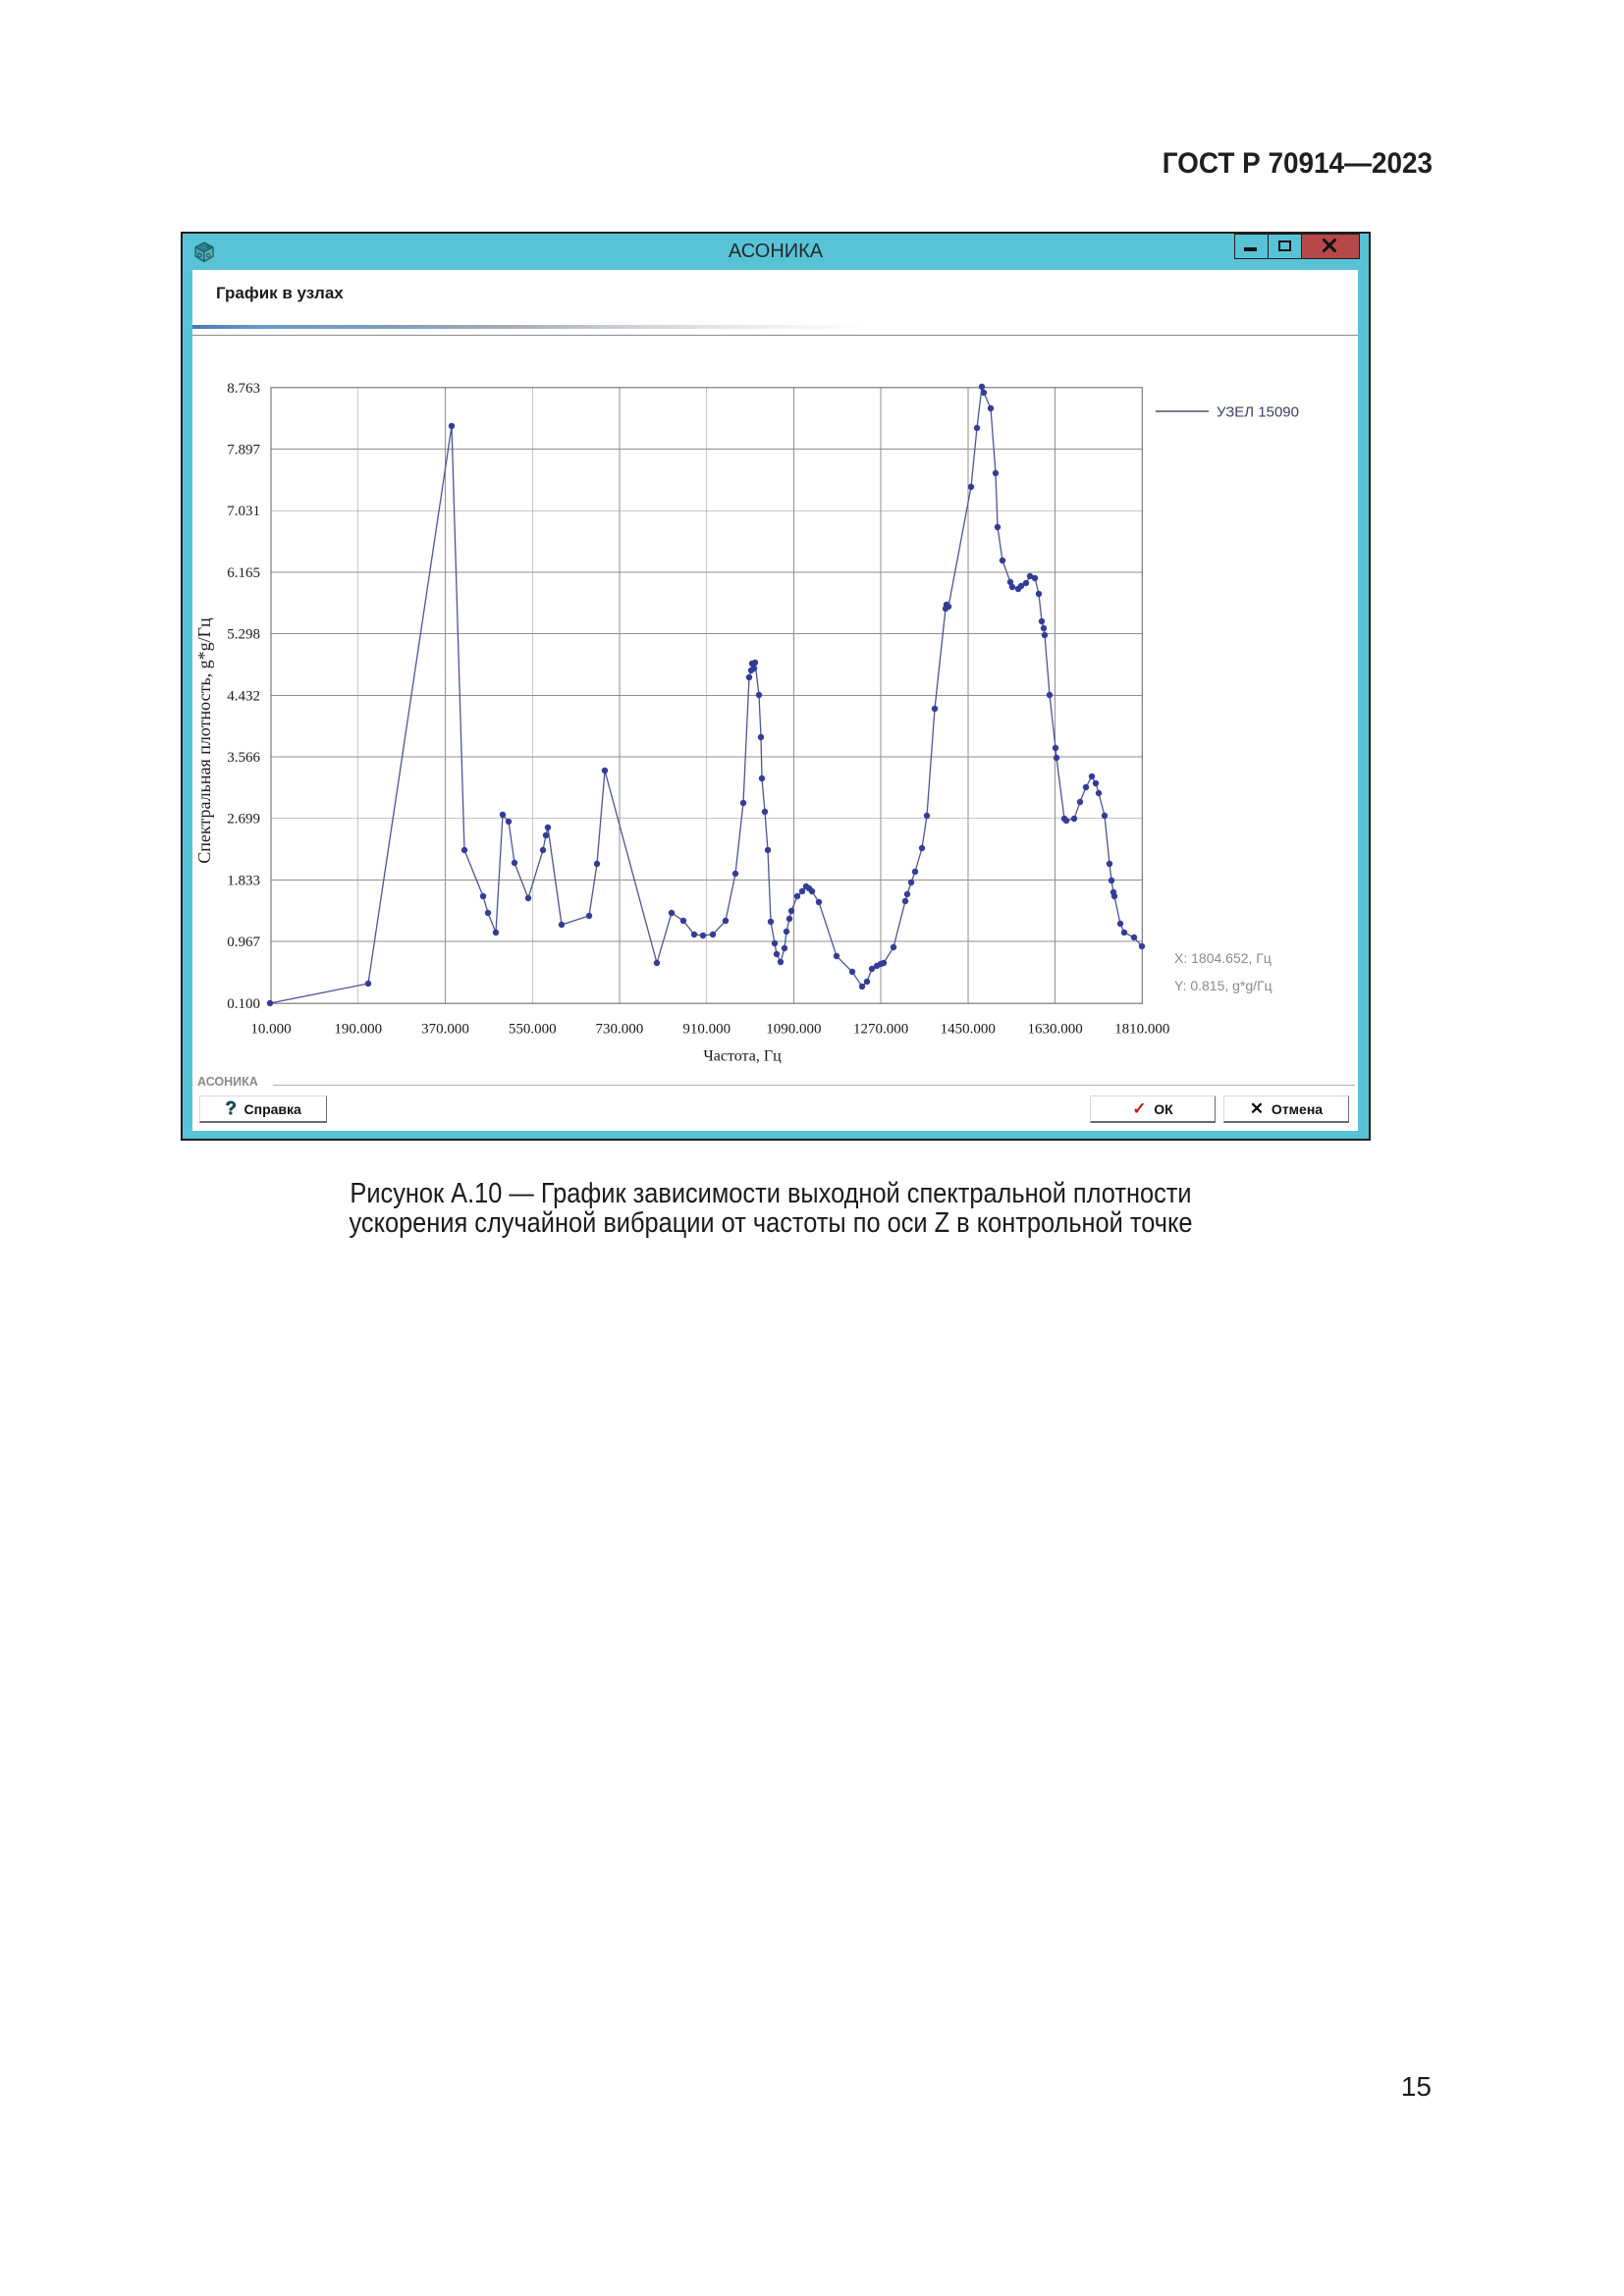 Image resolution: width=1624 pixels, height=2296 pixels. What do you see at coordinates (243, 389) in the screenshot?
I see `svg-text: 8.763` at bounding box center [243, 389].